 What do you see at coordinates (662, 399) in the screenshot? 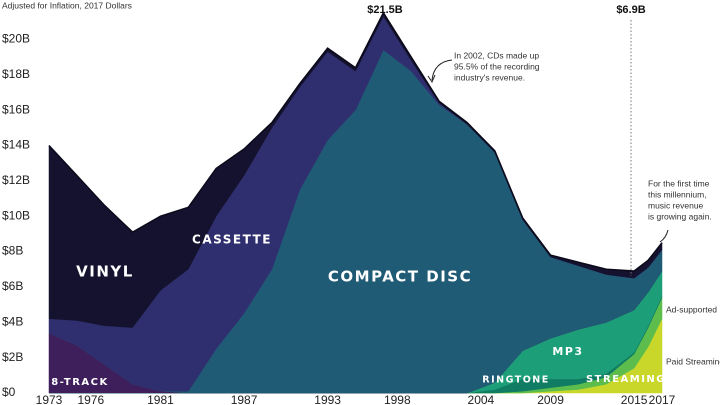
I see `x-tick-label: 2017` at bounding box center [662, 399].